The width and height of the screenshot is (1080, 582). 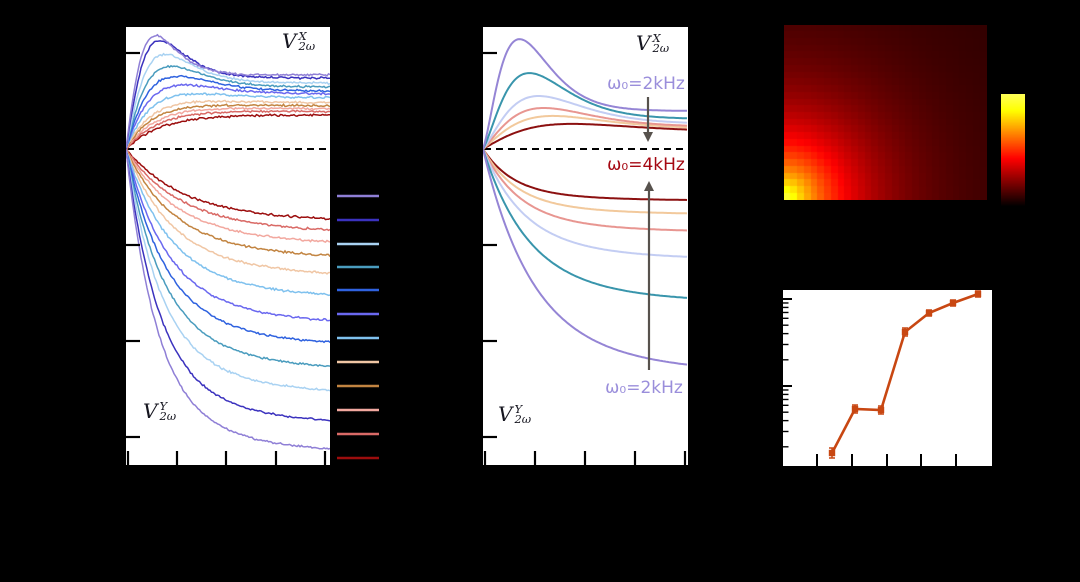 I want to click on panel-a-vy-label: V Y 2ω, so click(x=160, y=411).